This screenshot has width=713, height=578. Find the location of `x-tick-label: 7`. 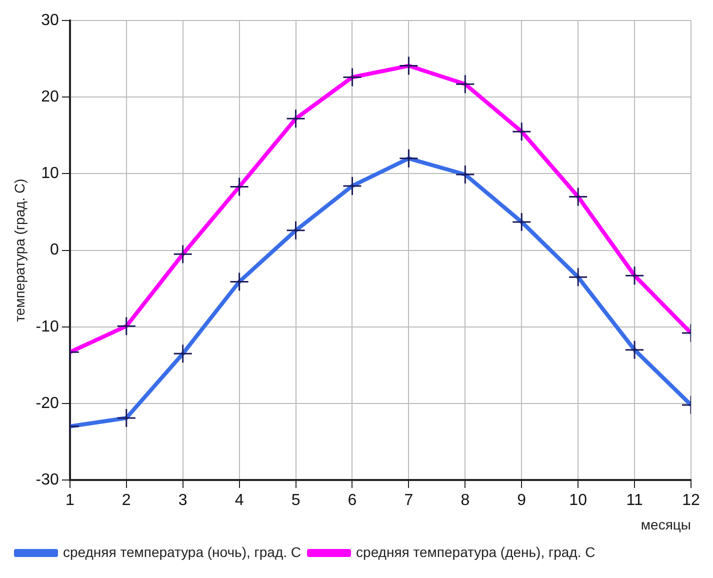

x-tick-label: 7 is located at coordinates (409, 501).